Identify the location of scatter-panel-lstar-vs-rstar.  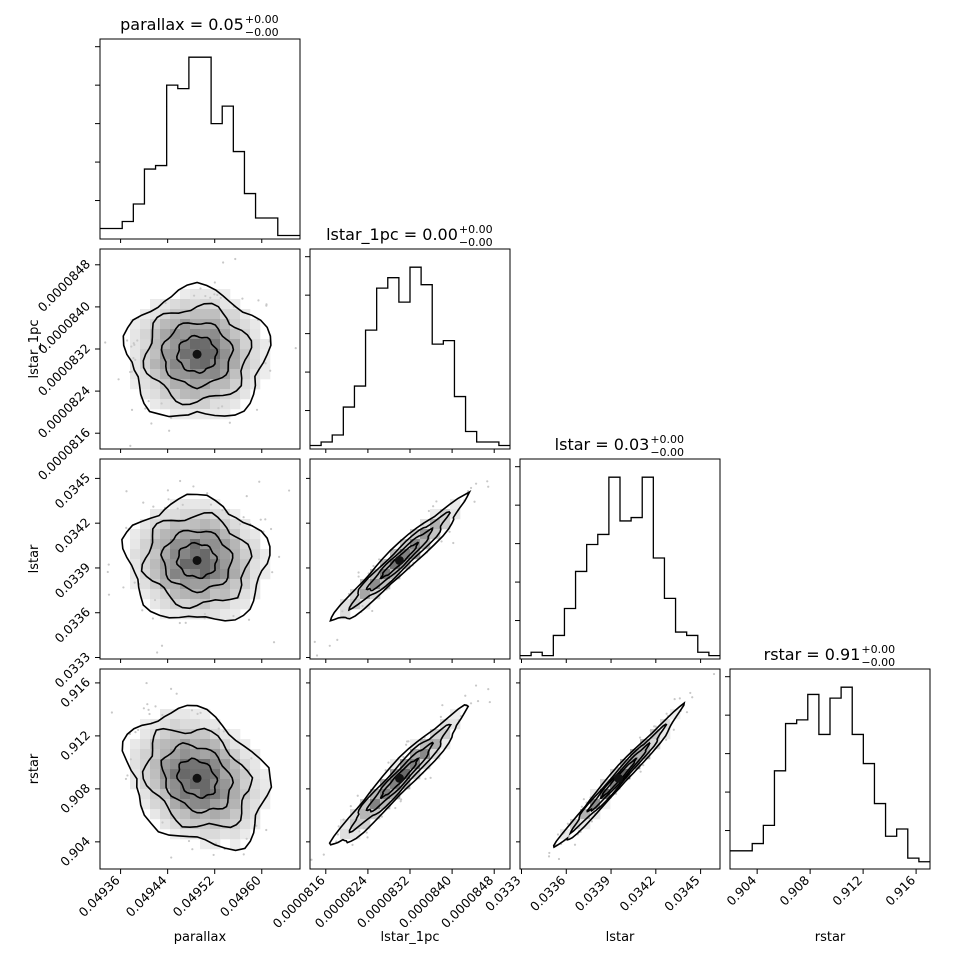
(631, 766).